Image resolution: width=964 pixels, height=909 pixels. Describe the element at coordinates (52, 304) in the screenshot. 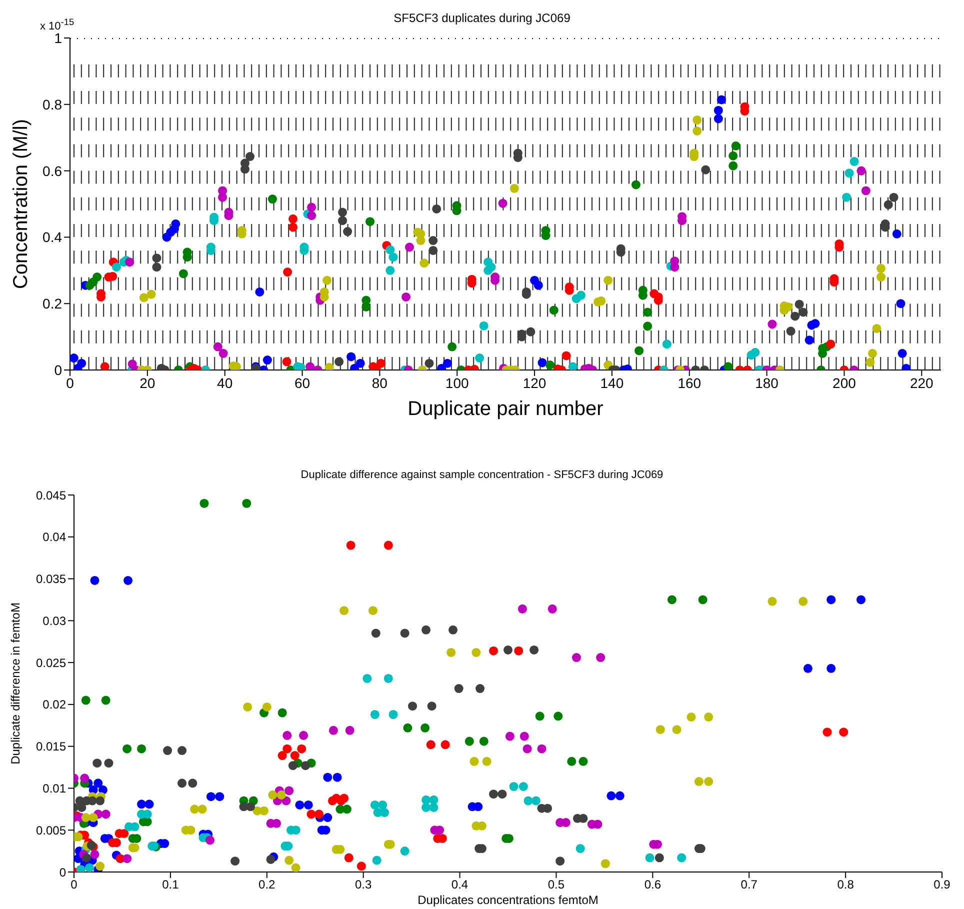

I see `y-tick-label: 0.2` at that location.